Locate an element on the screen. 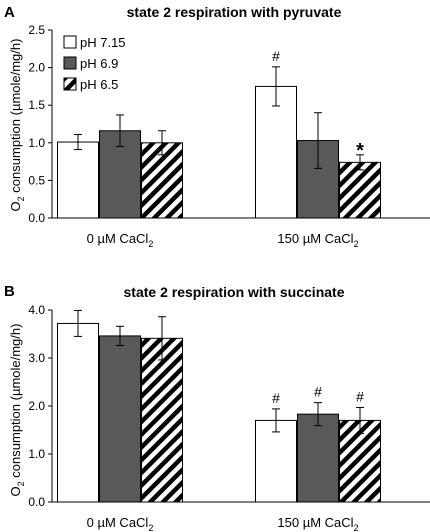  legend-label: pH 7.15 is located at coordinates (103, 42).